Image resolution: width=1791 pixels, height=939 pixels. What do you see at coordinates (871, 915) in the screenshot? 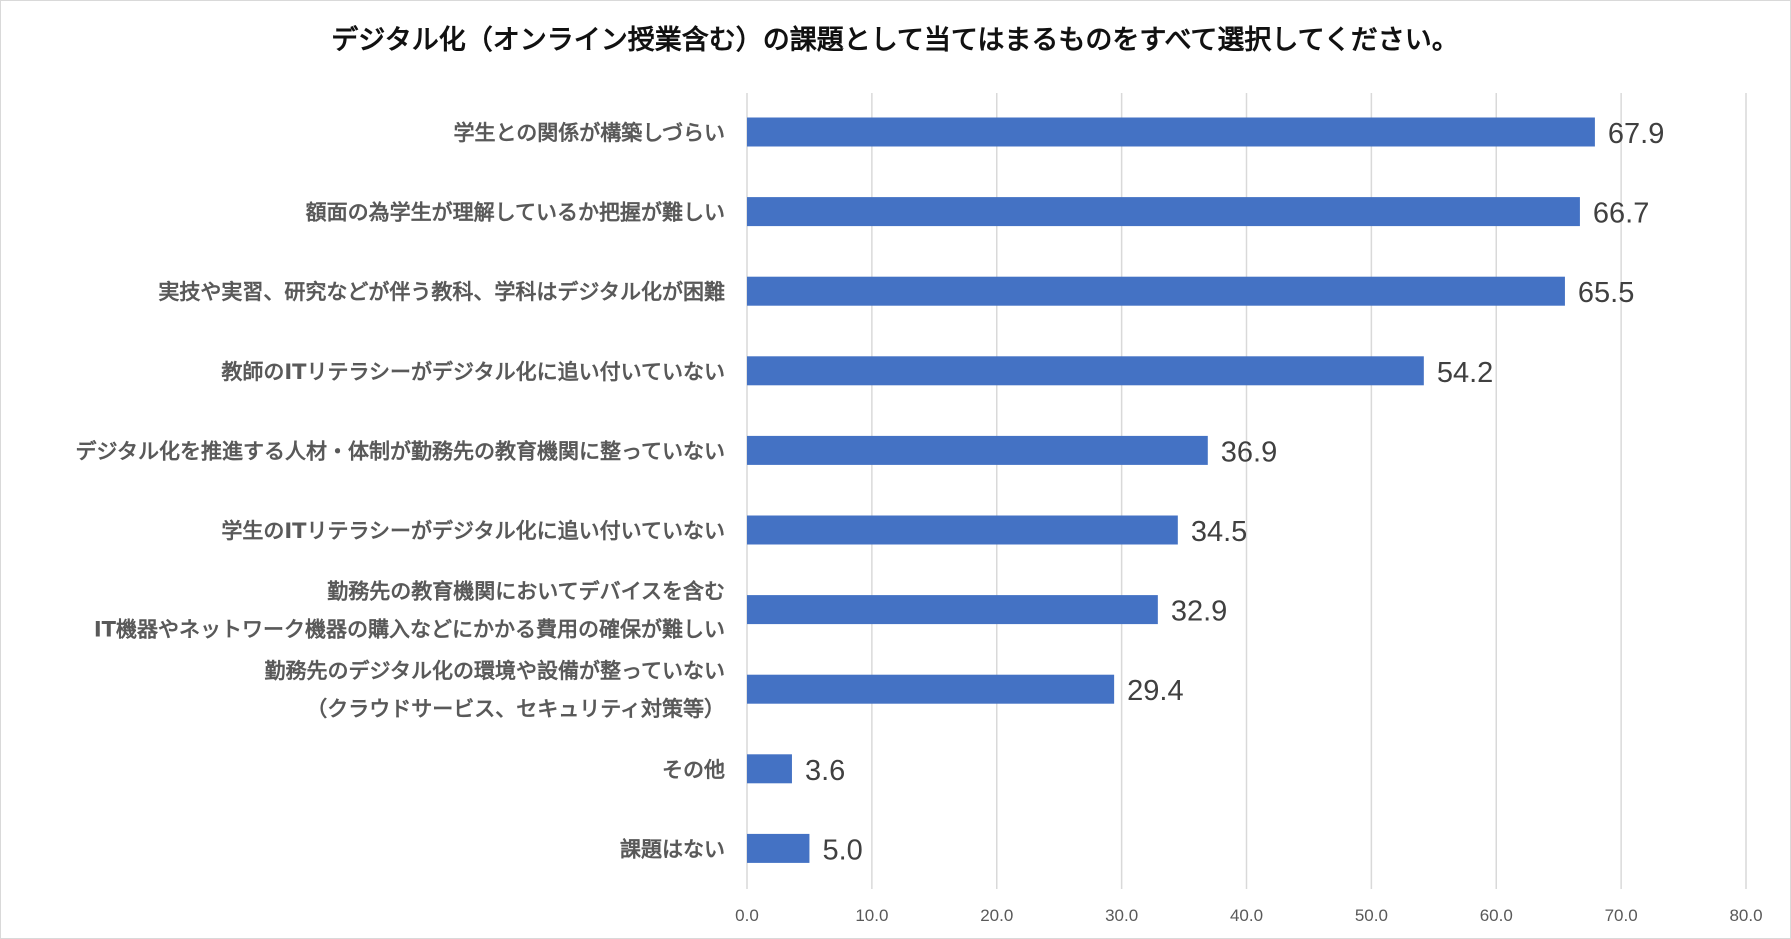
I see `x-tick-label: 10.0` at bounding box center [871, 915].